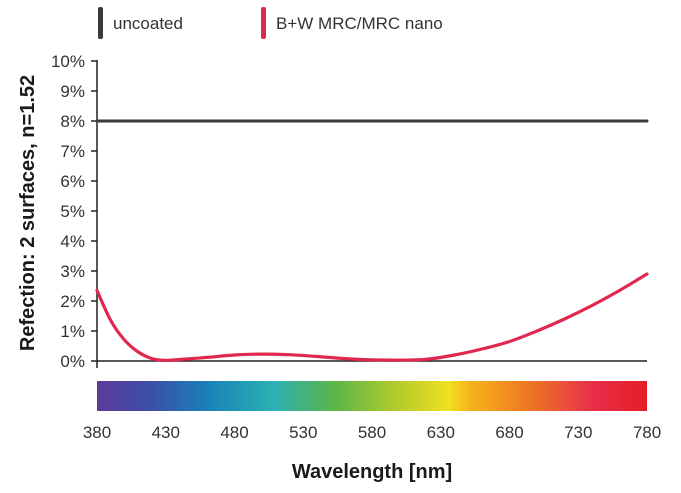 Image resolution: width=681 pixels, height=493 pixels. I want to click on x-tick-label: 380, so click(97, 432).